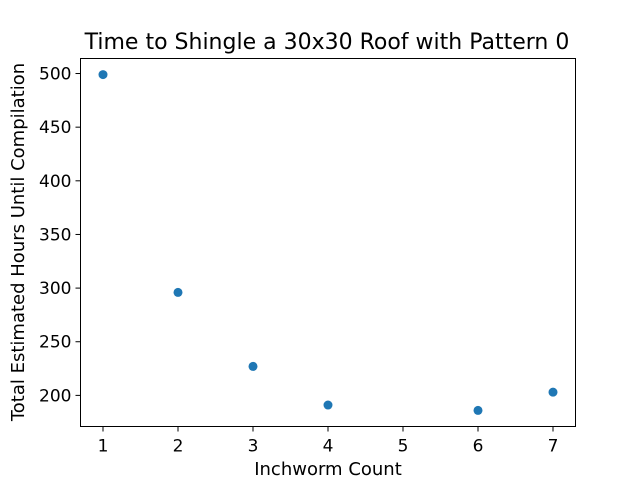  I want to click on y-tick-label: 400, so click(55, 182).